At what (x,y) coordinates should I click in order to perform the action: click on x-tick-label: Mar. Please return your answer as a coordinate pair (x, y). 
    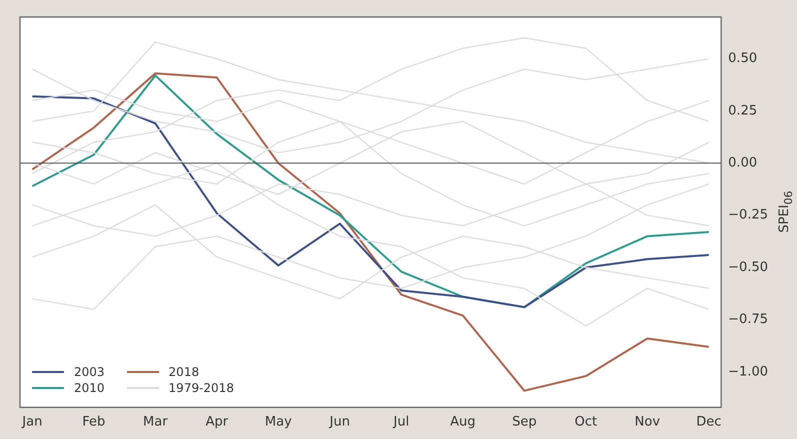
    Looking at the image, I should click on (155, 422).